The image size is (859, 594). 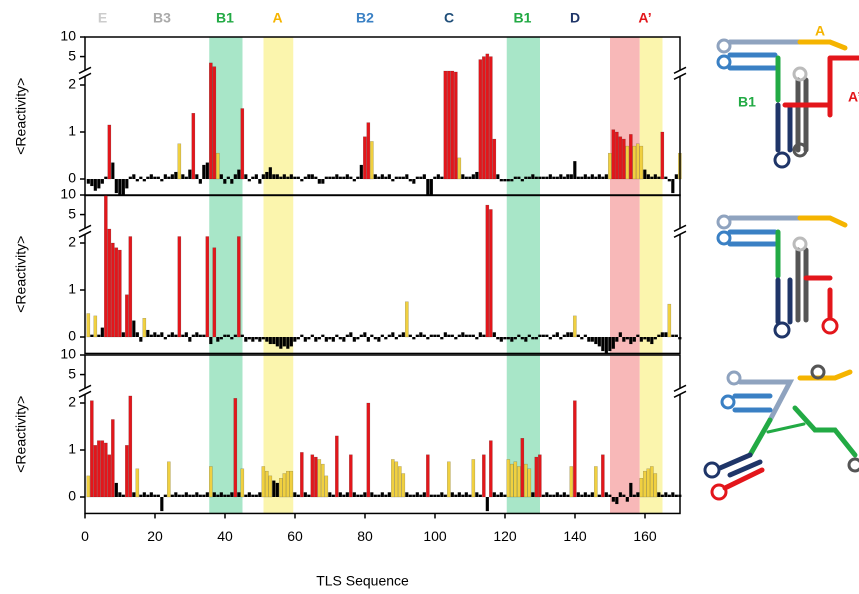 I want to click on y-tick-label: 1, so click(x=72, y=289).